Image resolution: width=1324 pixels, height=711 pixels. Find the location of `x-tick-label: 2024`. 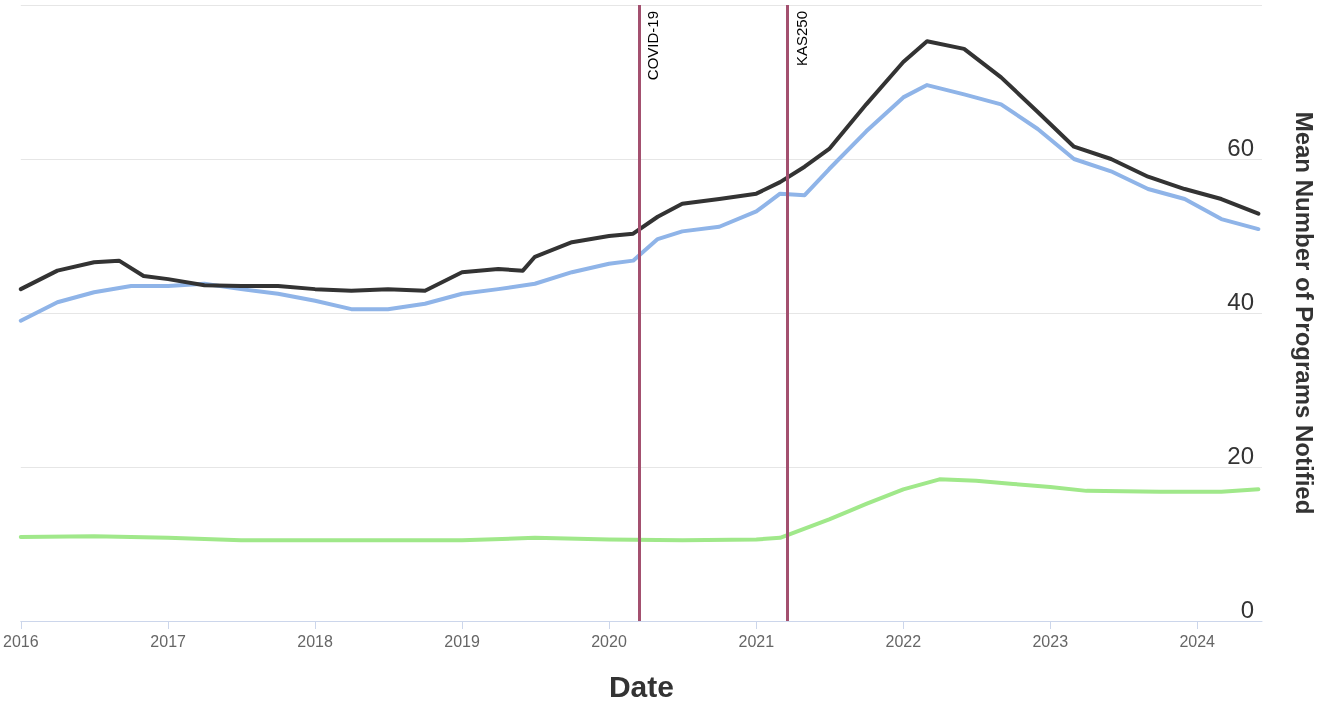

x-tick-label: 2024 is located at coordinates (1197, 641).